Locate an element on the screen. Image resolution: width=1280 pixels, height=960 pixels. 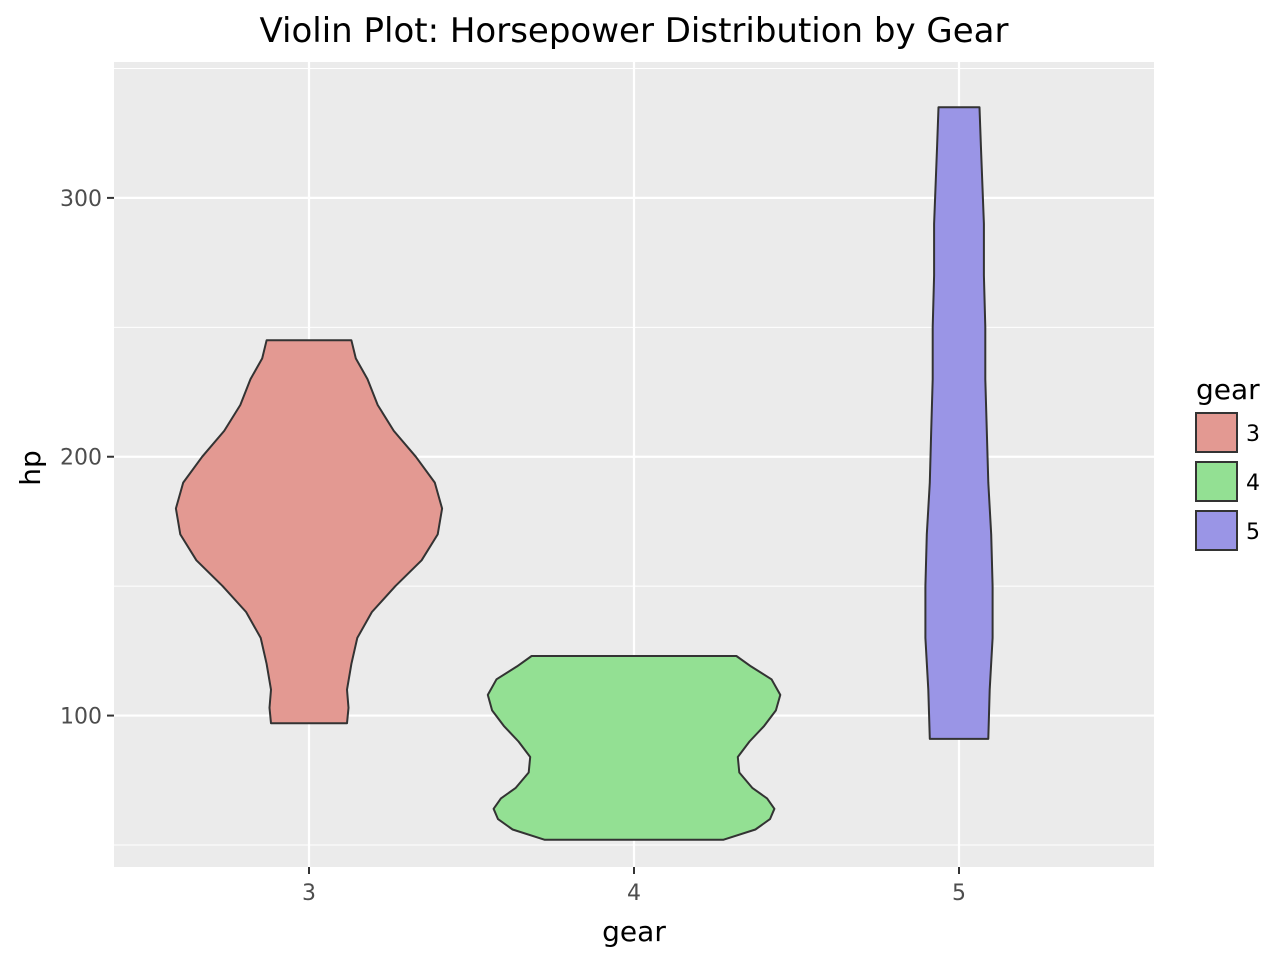
legend: gear 3 4 5 is located at coordinates (1227, 462).